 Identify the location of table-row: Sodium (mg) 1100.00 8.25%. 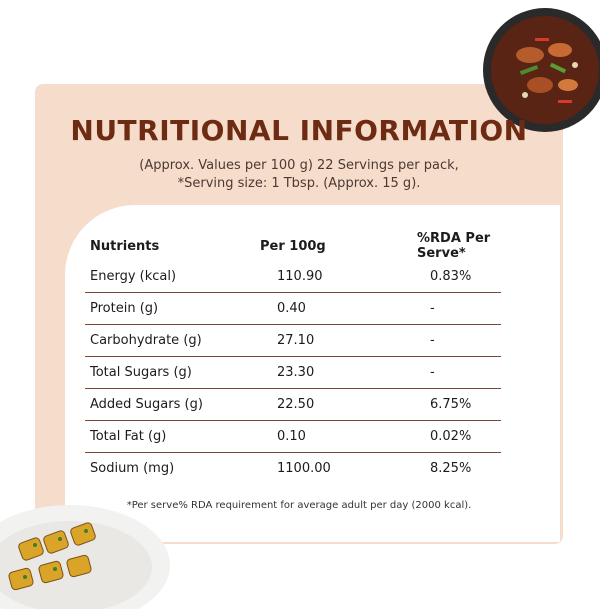
(293, 468).